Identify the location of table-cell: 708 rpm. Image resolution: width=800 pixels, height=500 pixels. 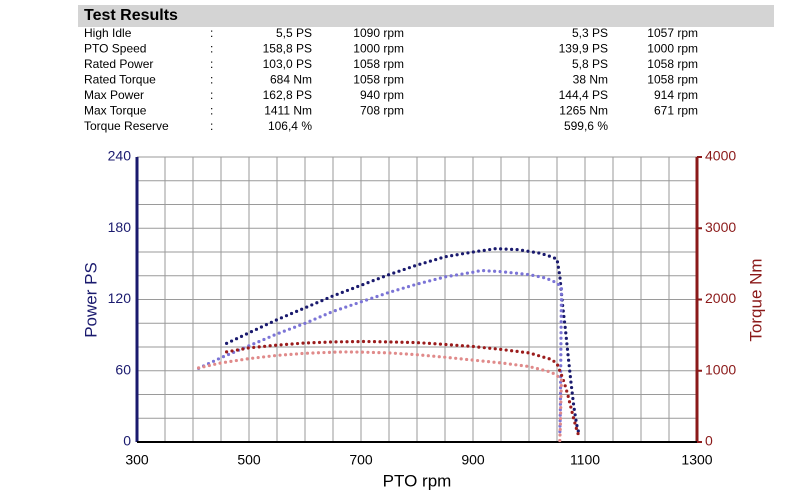
(382, 111).